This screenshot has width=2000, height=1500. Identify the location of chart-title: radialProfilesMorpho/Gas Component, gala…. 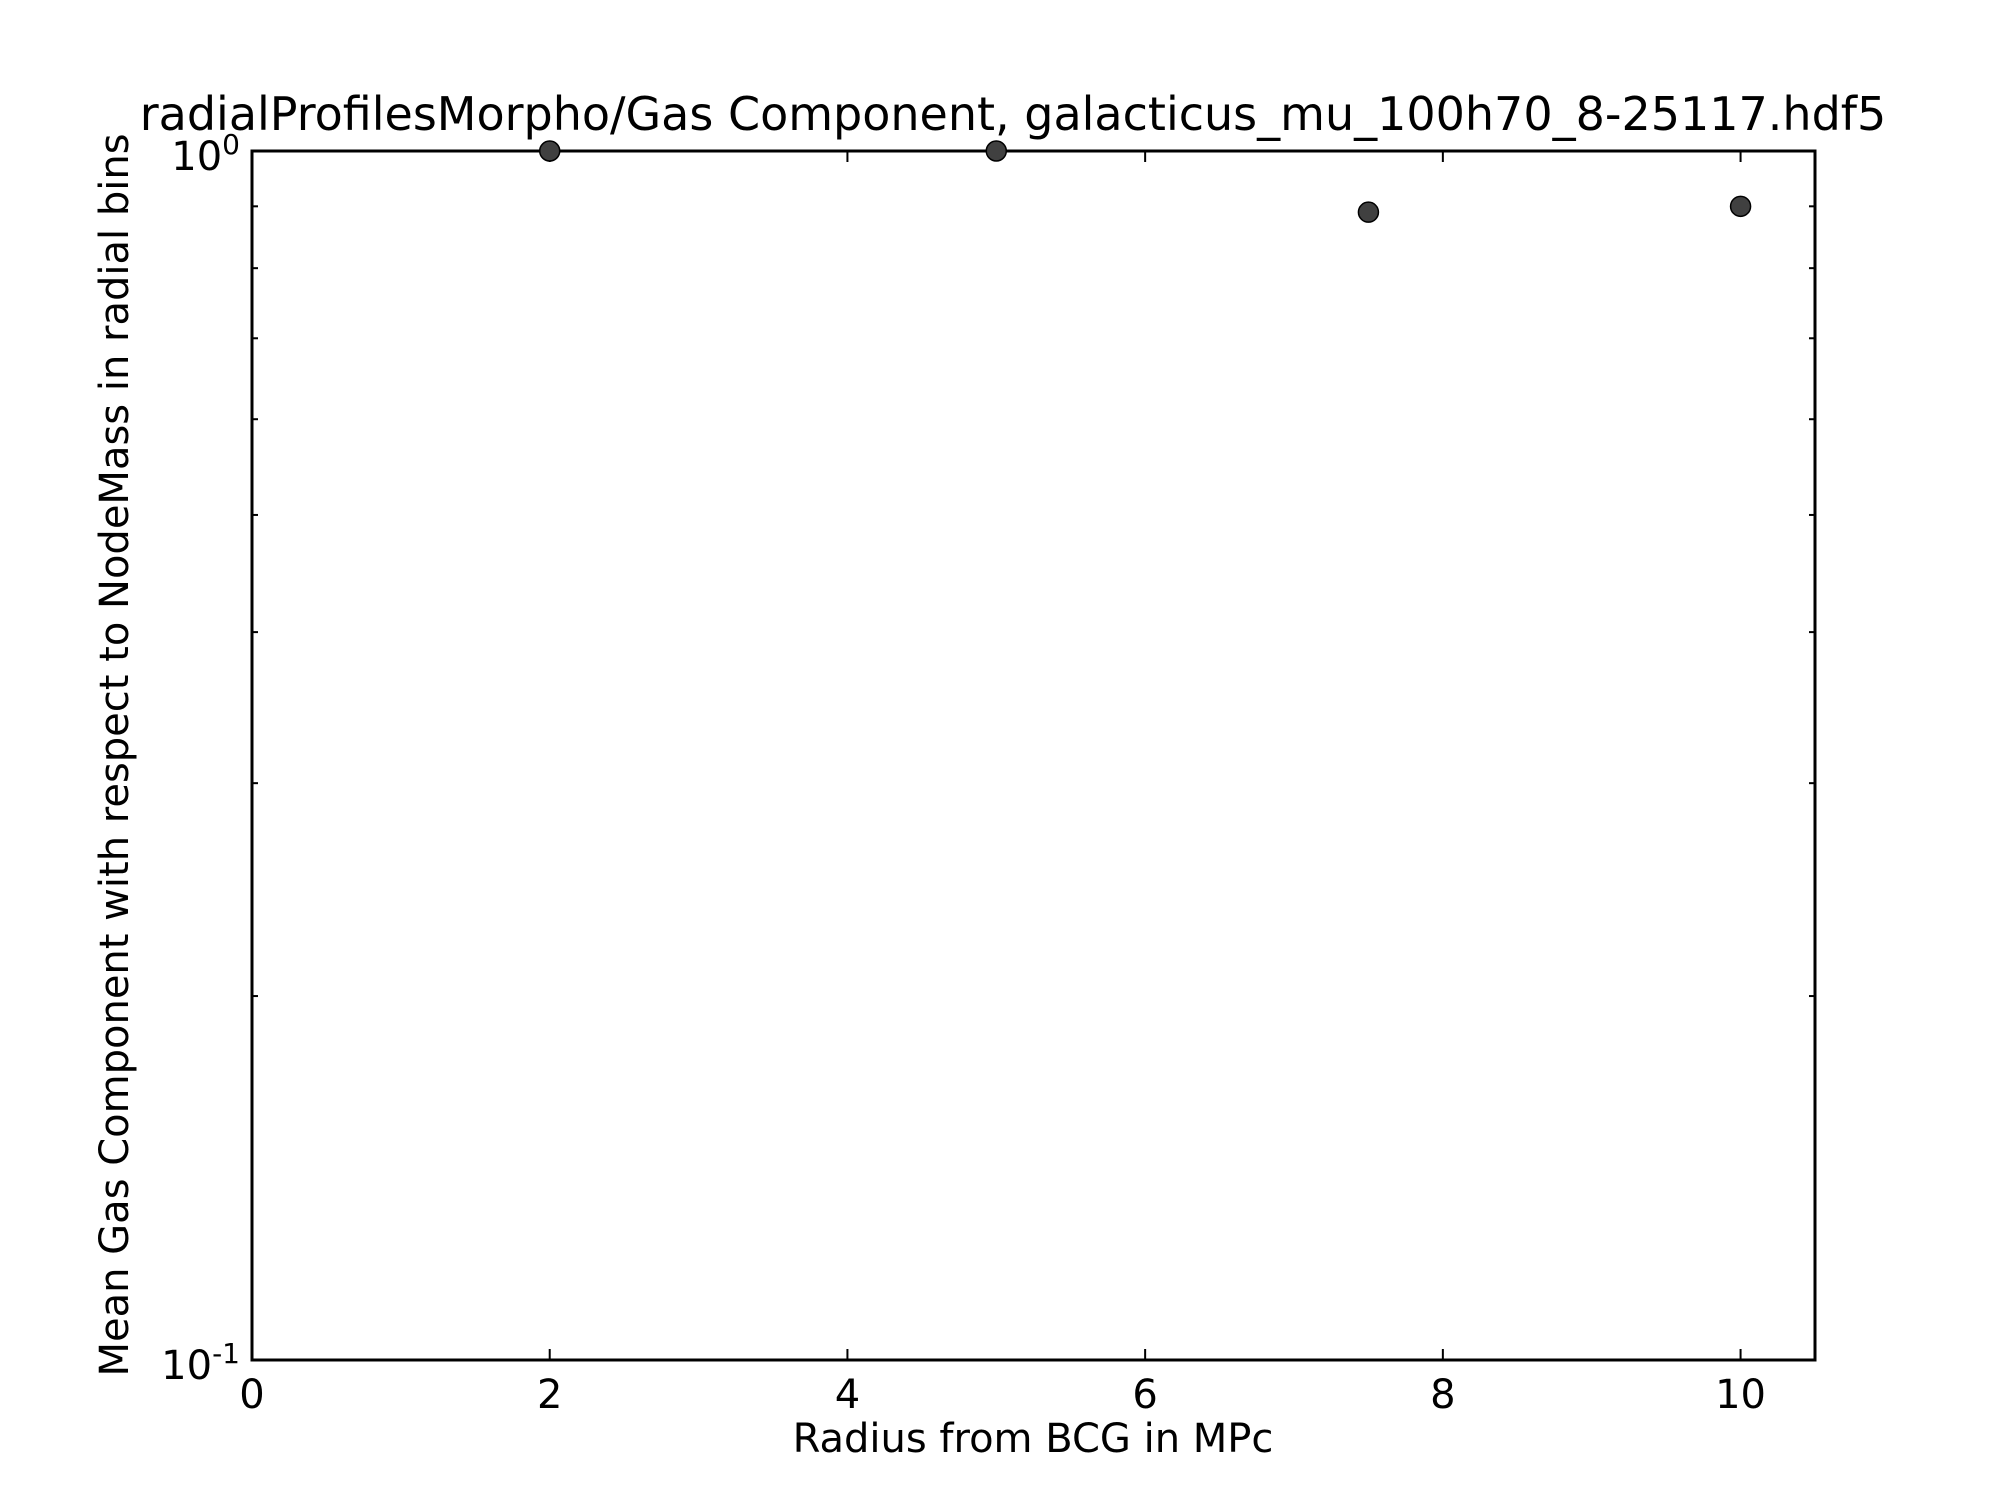
(1013, 114).